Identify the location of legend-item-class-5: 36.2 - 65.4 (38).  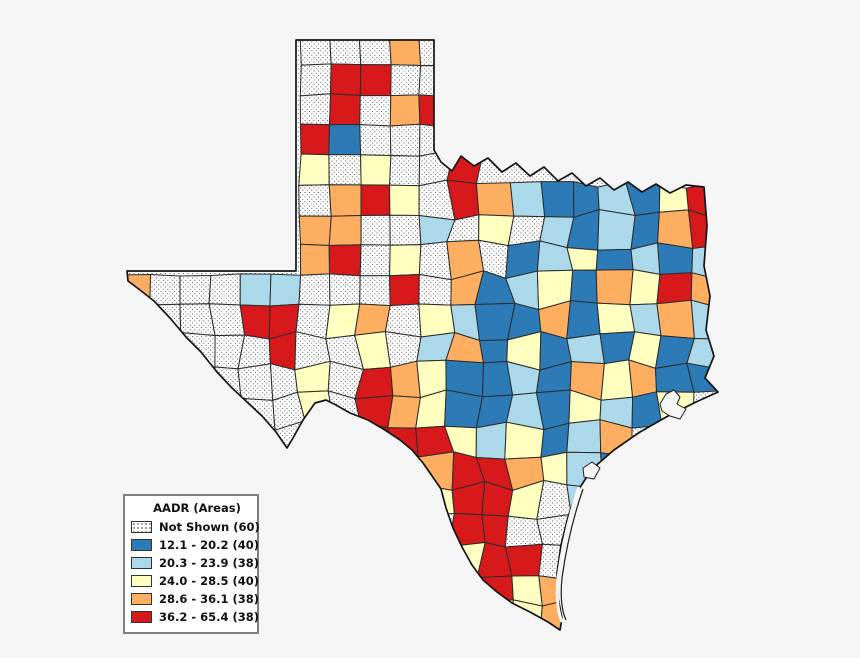
(195, 617).